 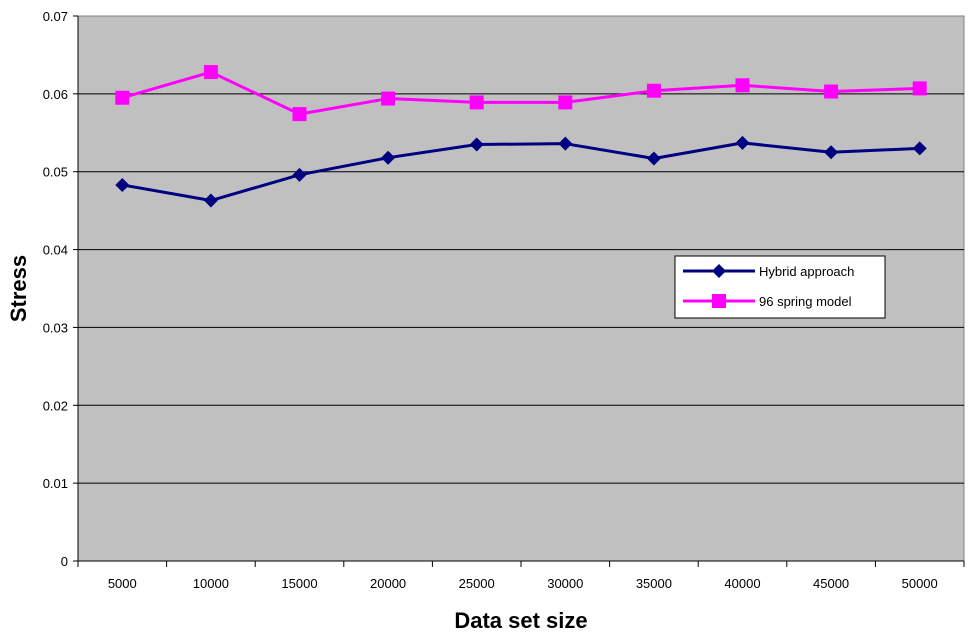 What do you see at coordinates (742, 583) in the screenshot?
I see `x-tick-label: 40000` at bounding box center [742, 583].